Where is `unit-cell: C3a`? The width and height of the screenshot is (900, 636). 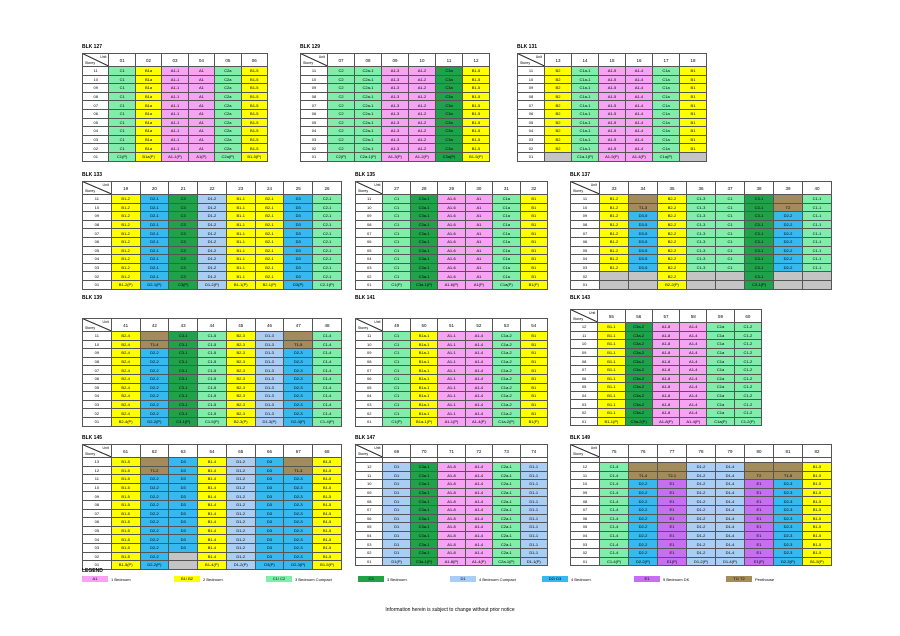
unit-cell: C3a is located at coordinates (449, 139).